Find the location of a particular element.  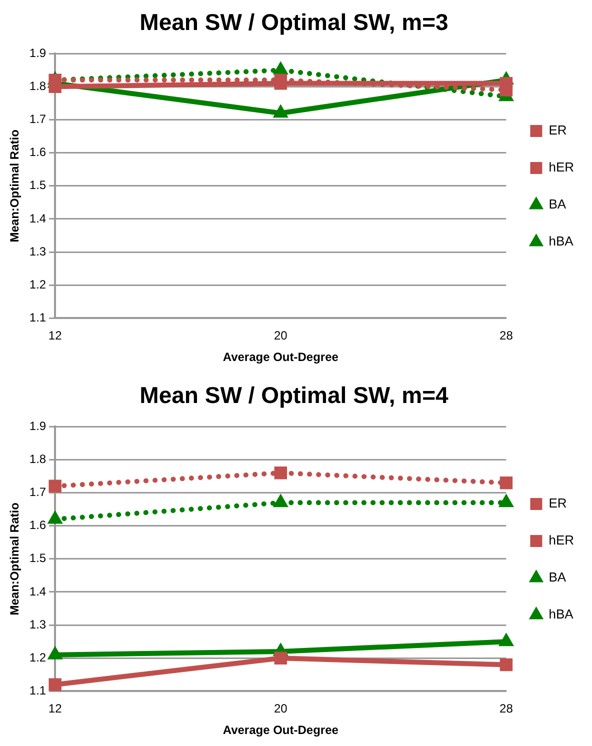

chart-title: Mean SW / Optimal SW, m=4 is located at coordinates (294, 395).